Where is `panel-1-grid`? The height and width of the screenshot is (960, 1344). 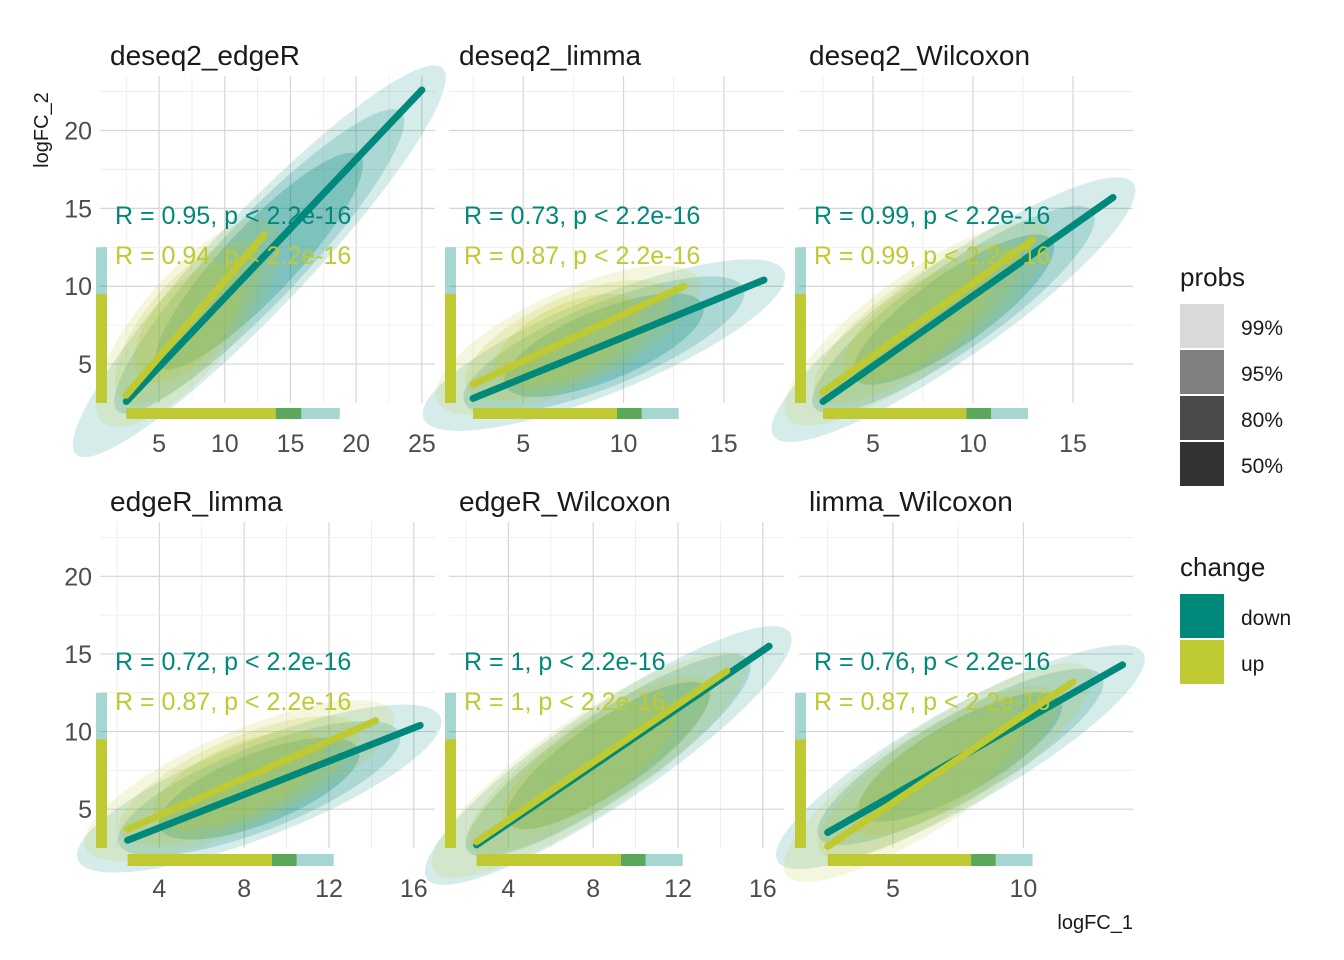
panel-1-grid is located at coordinates (616, 239).